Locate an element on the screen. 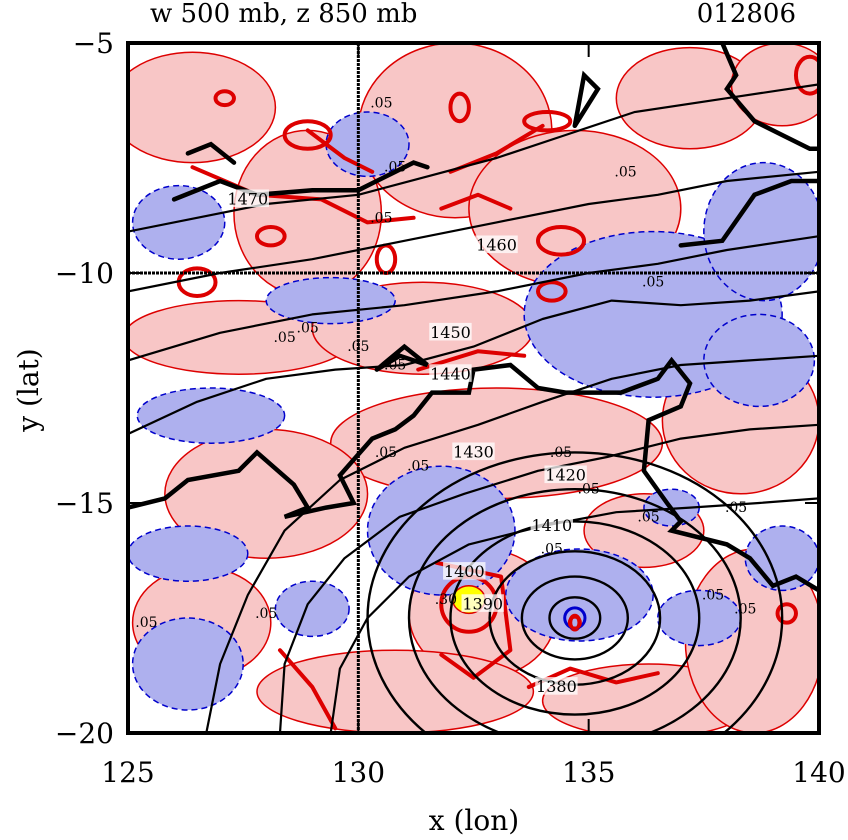  x-tick-label: 140 is located at coordinates (818, 772).